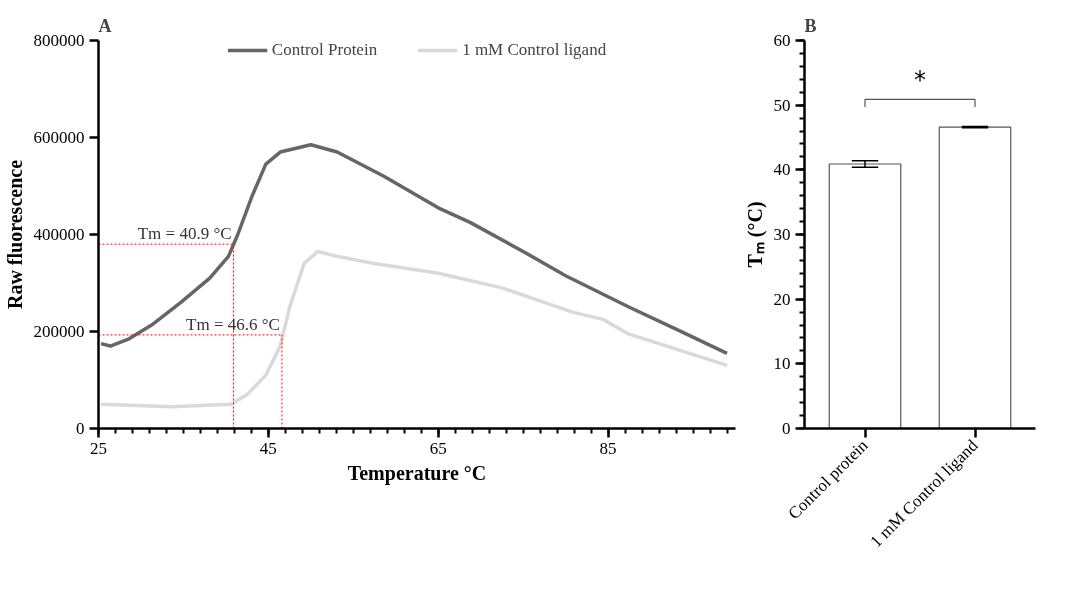  What do you see at coordinates (14, 234) in the screenshot?
I see `y-axis-title: Raw fluorescence` at bounding box center [14, 234].